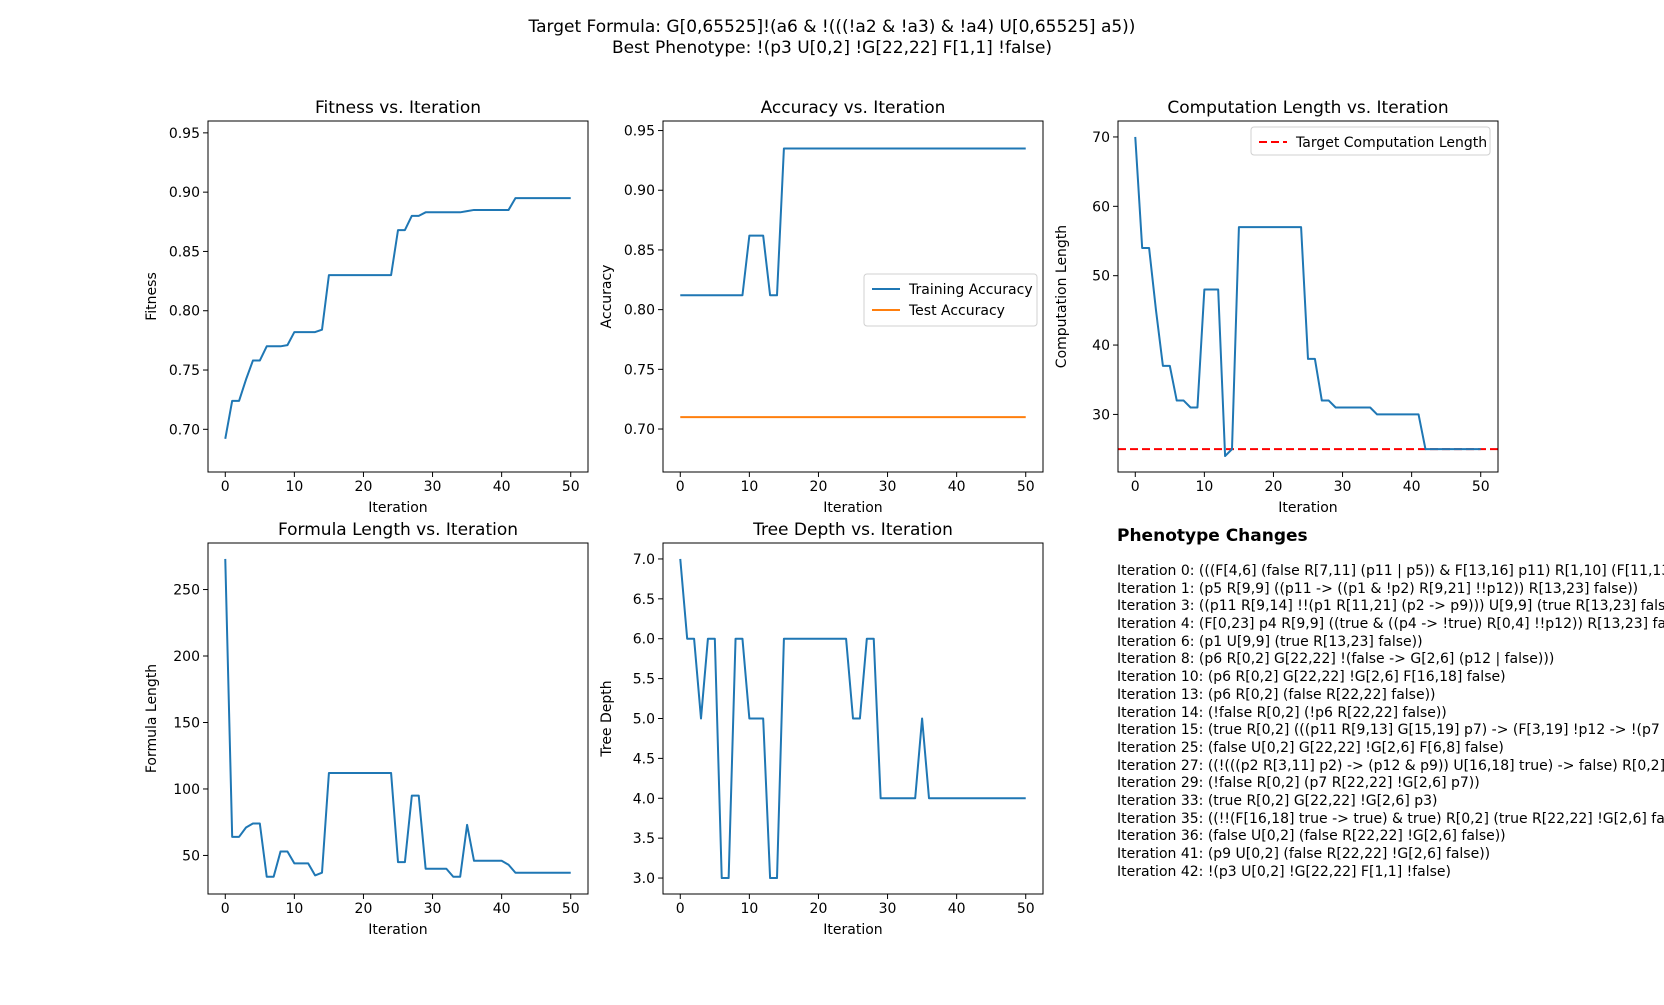  Describe the element at coordinates (398, 108) in the screenshot. I see `chart-title: Fitness vs. Iteration` at that location.